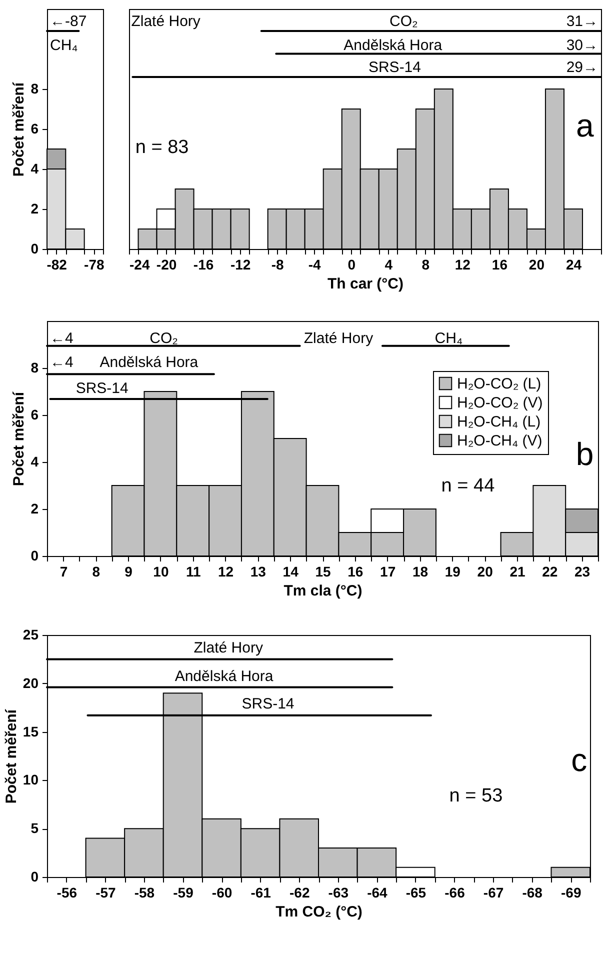  I want to click on x-tick-label: 24, so click(574, 264).